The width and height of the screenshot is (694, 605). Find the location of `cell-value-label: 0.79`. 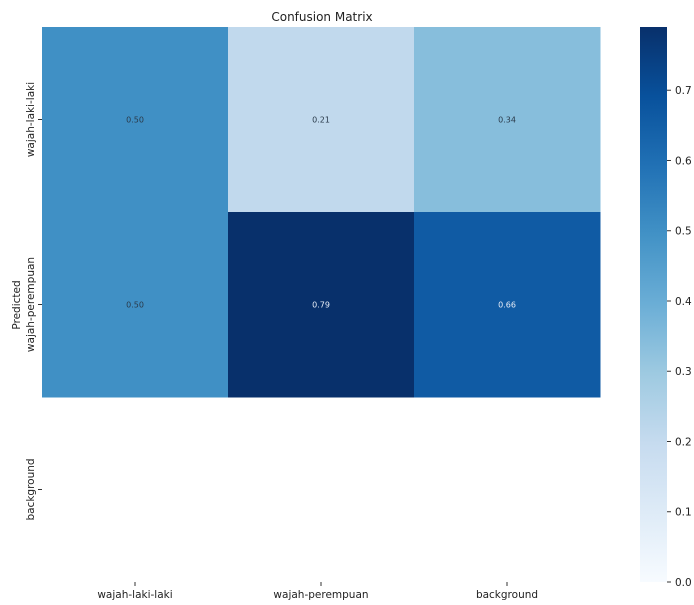

cell-value-label: 0.79 is located at coordinates (321, 305).